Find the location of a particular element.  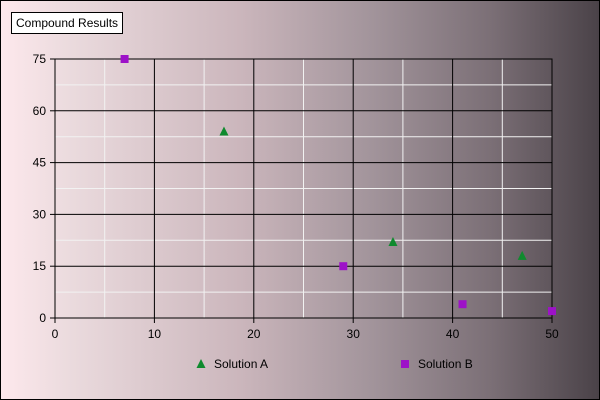

legend-label: Solution B is located at coordinates (445, 364).